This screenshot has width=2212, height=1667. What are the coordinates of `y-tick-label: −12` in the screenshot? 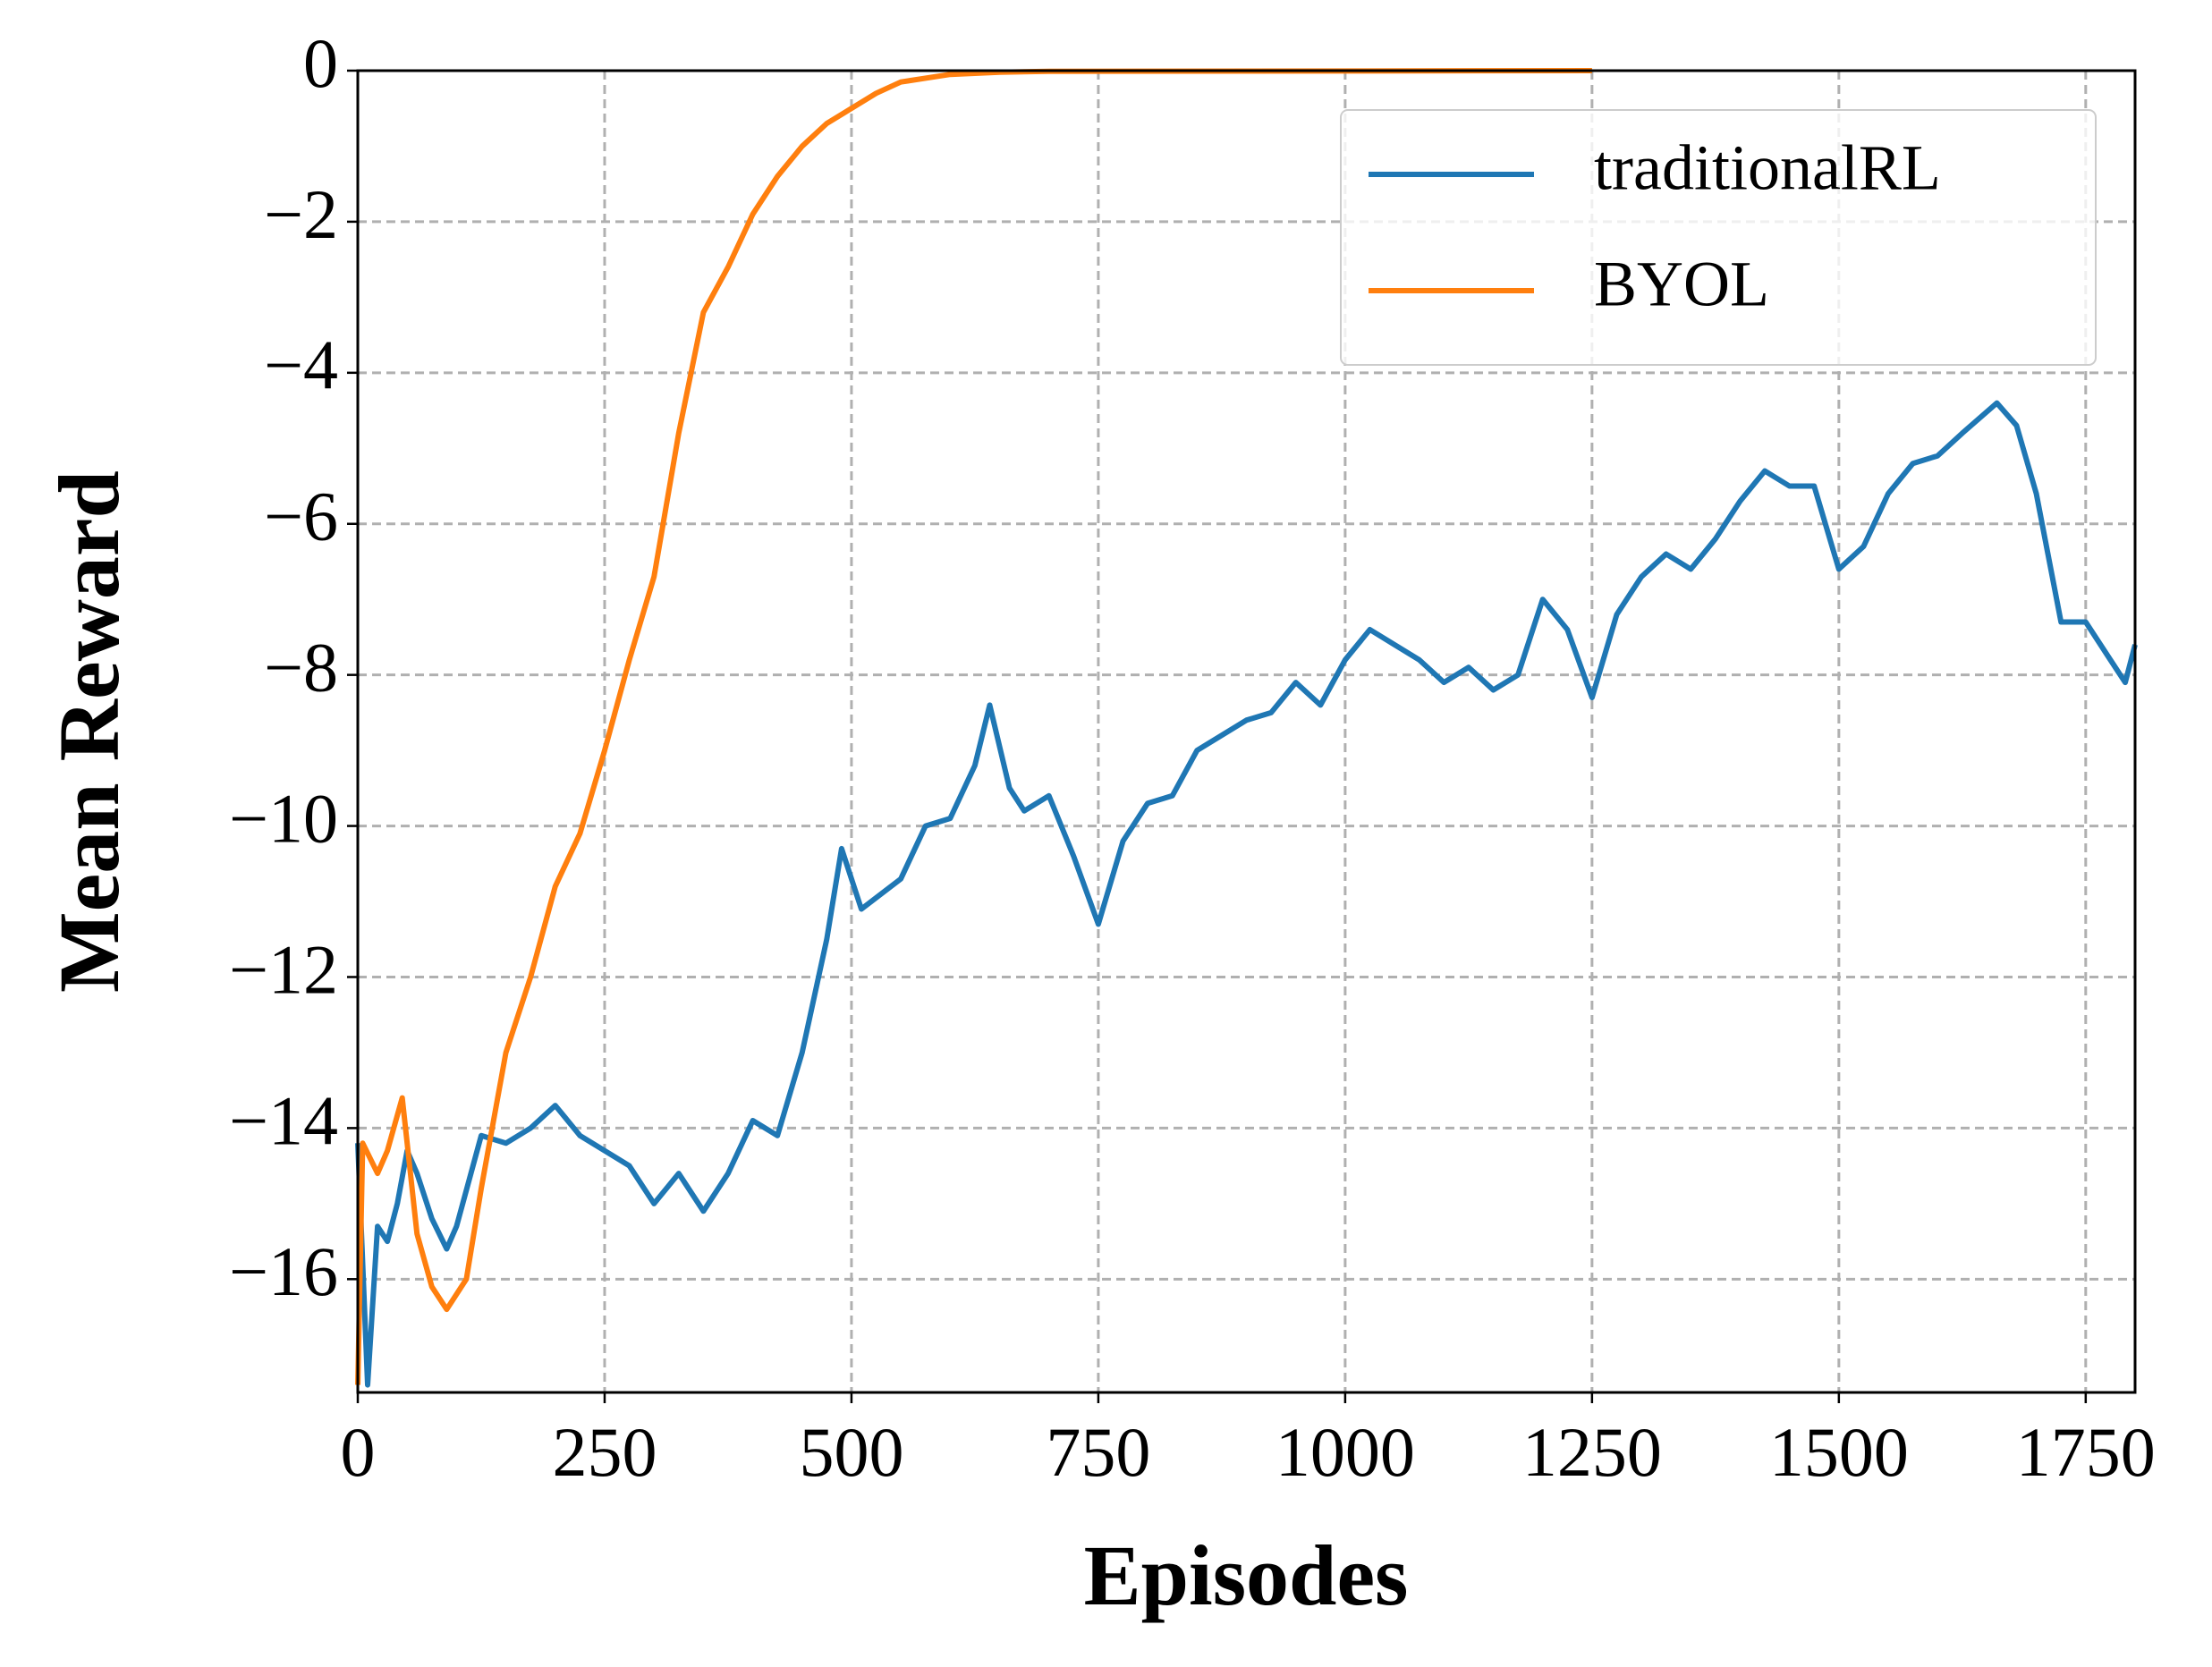 It's located at (284, 969).